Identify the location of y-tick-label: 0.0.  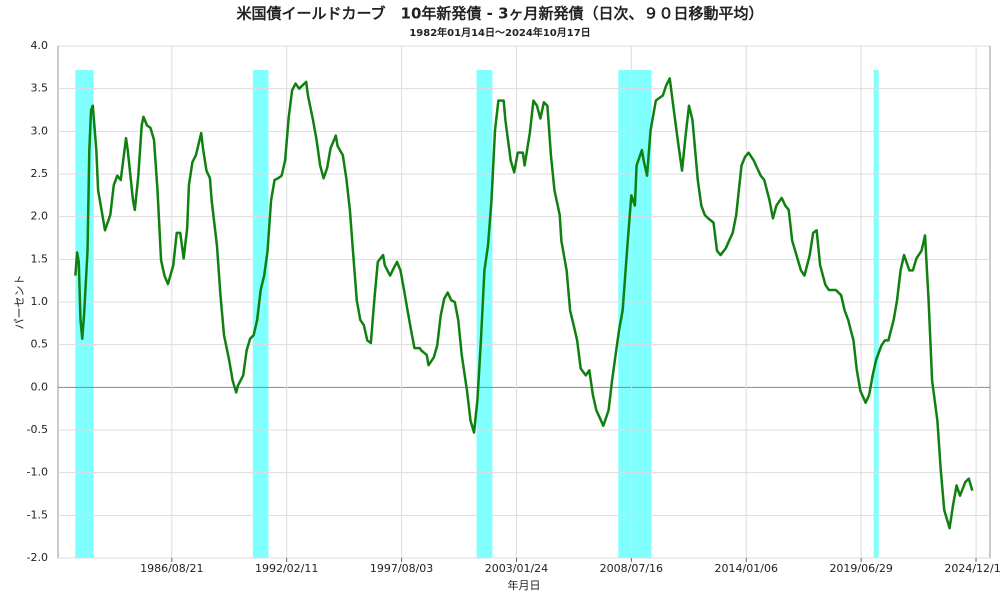
(40, 386).